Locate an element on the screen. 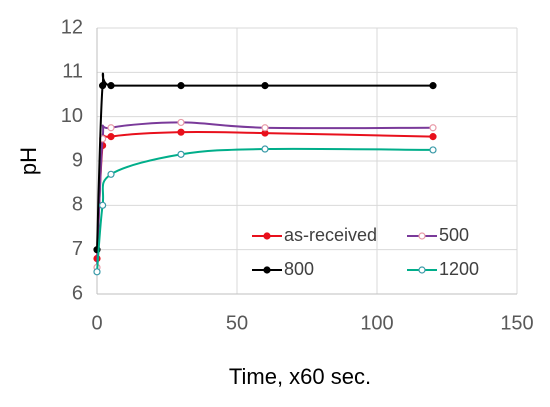  y-tick-label: 8 is located at coordinates (77, 205).